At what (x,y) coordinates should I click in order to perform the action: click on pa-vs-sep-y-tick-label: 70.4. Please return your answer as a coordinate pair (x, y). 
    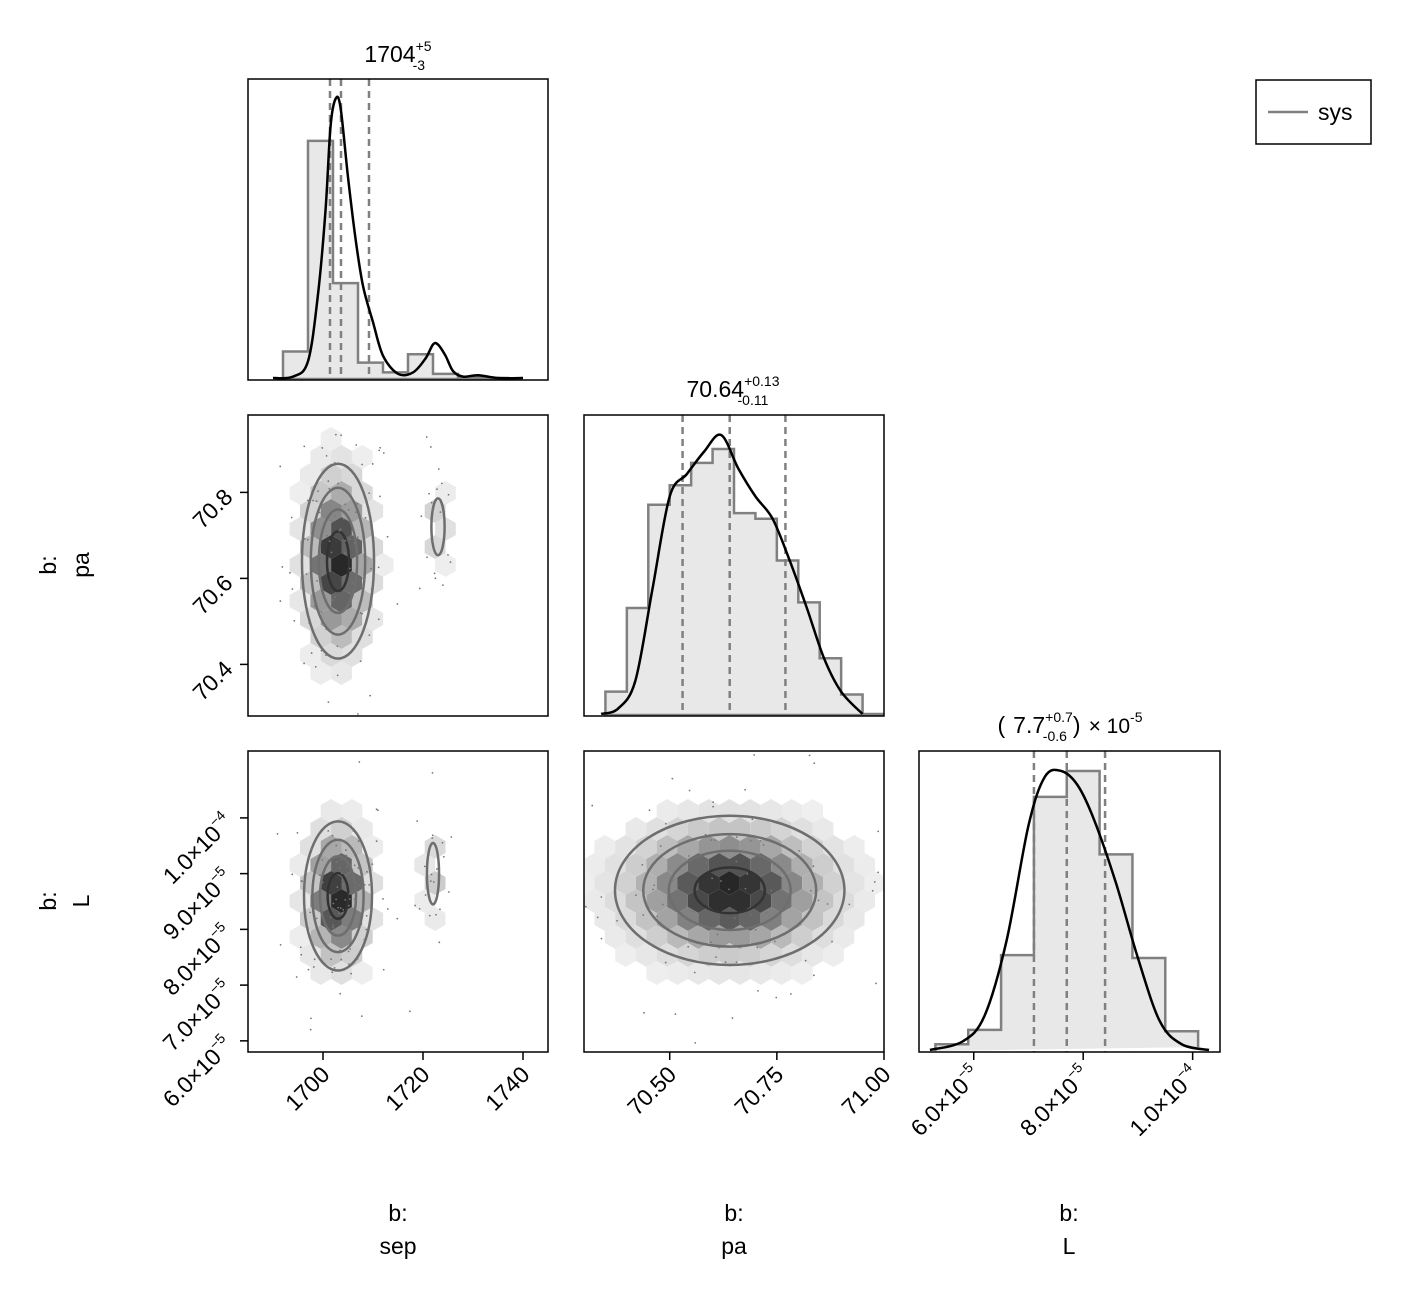
    Looking at the image, I should click on (212, 680).